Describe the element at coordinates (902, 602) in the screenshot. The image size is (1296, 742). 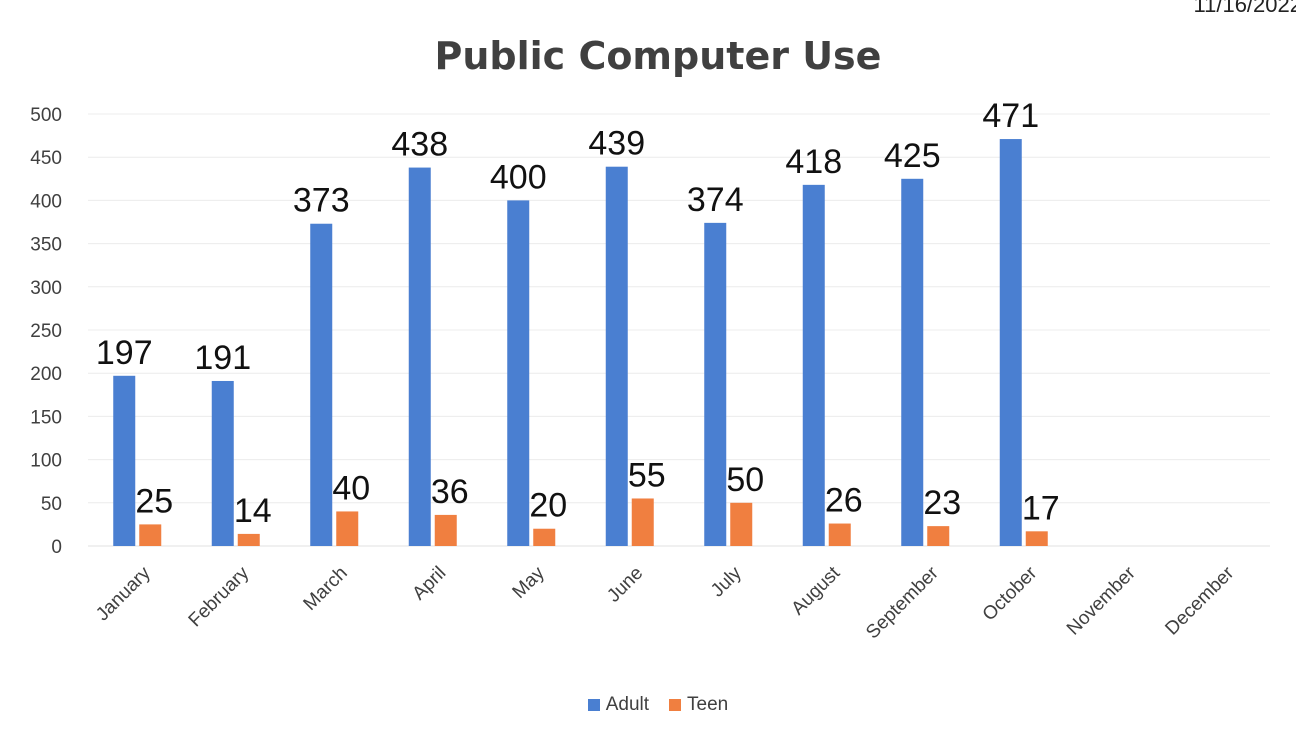
I see `x-tick-label-september: September` at that location.